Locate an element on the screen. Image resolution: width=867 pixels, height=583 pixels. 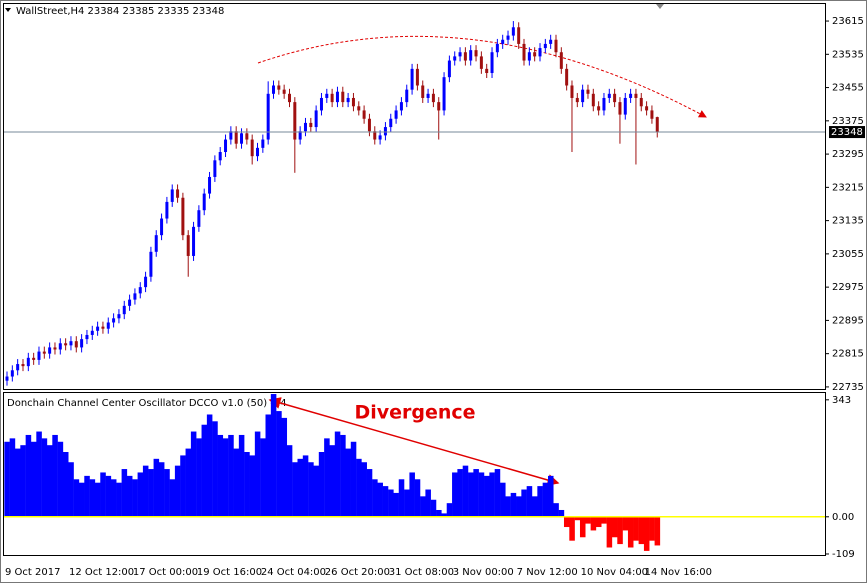
x-tick-label: 14 Nov 16:00 is located at coordinates (678, 572).